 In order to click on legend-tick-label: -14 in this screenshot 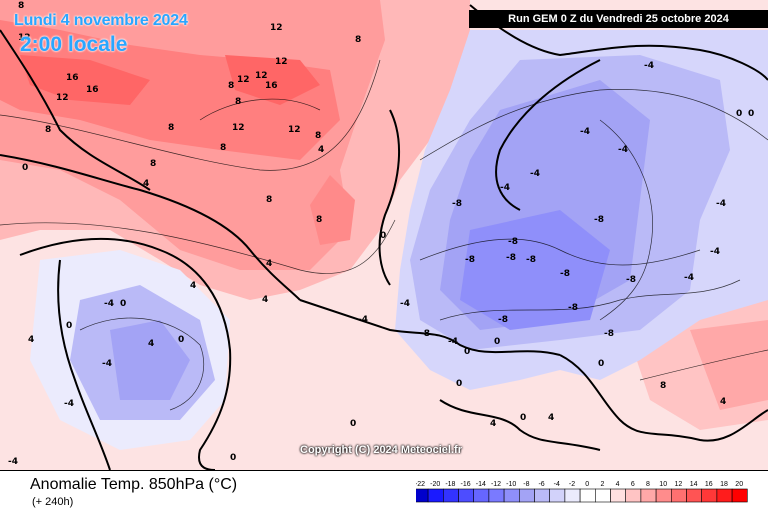, I will do `click(481, 484)`.